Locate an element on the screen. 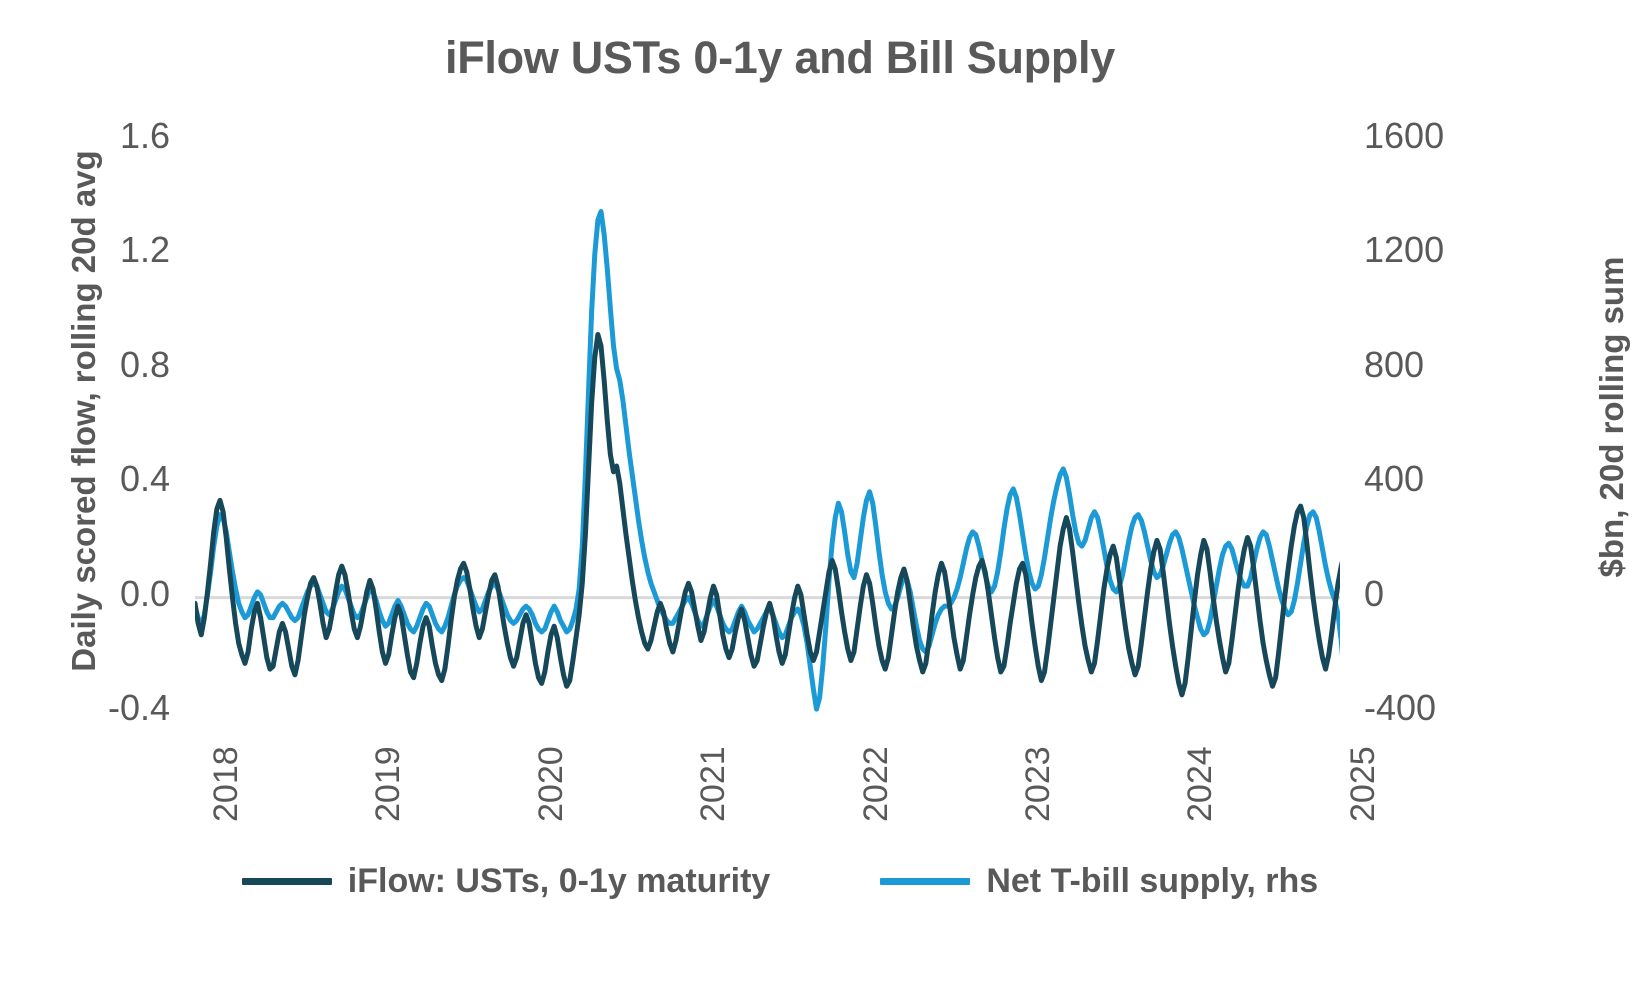 This screenshot has height=990, width=1650. y-tick-right: -400 is located at coordinates (1400, 707).